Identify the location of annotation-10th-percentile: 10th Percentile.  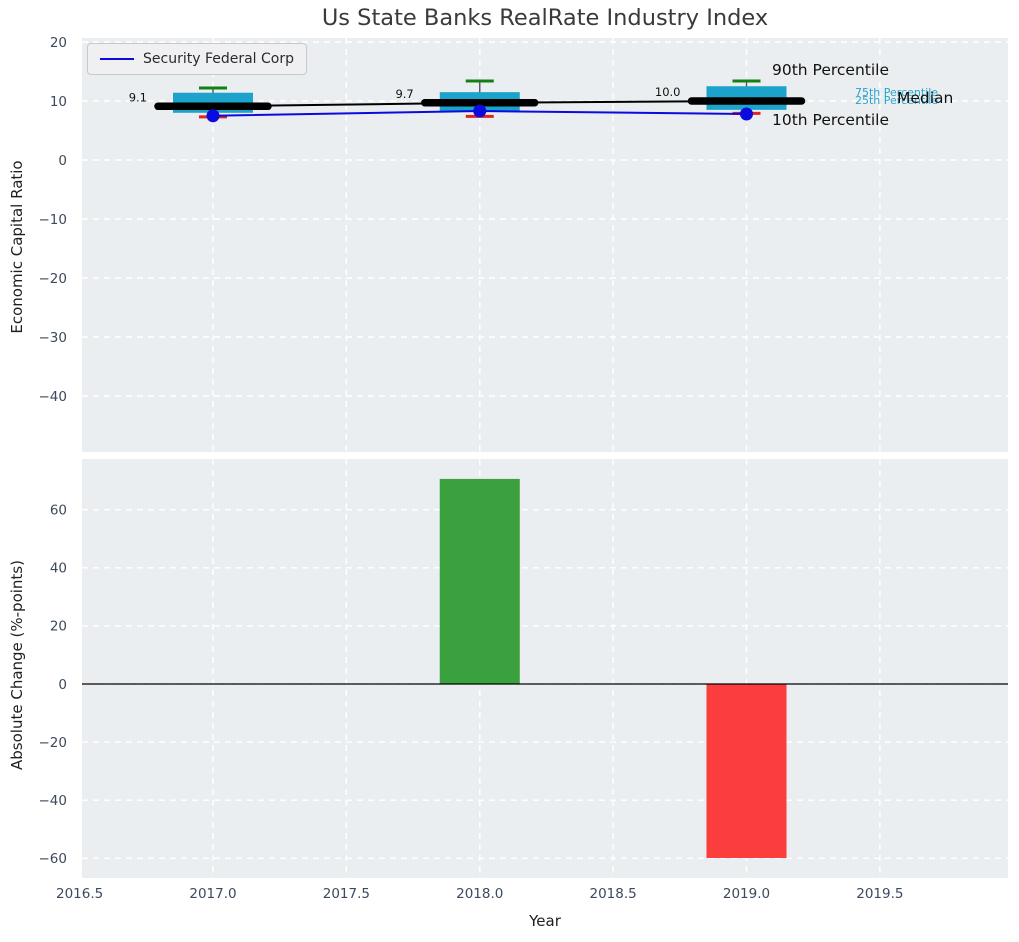
(831, 120).